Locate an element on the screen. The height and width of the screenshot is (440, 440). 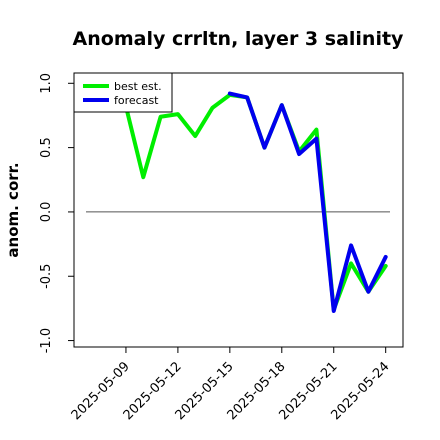
y-tick-label: 0.0 is located at coordinates (46, 212).